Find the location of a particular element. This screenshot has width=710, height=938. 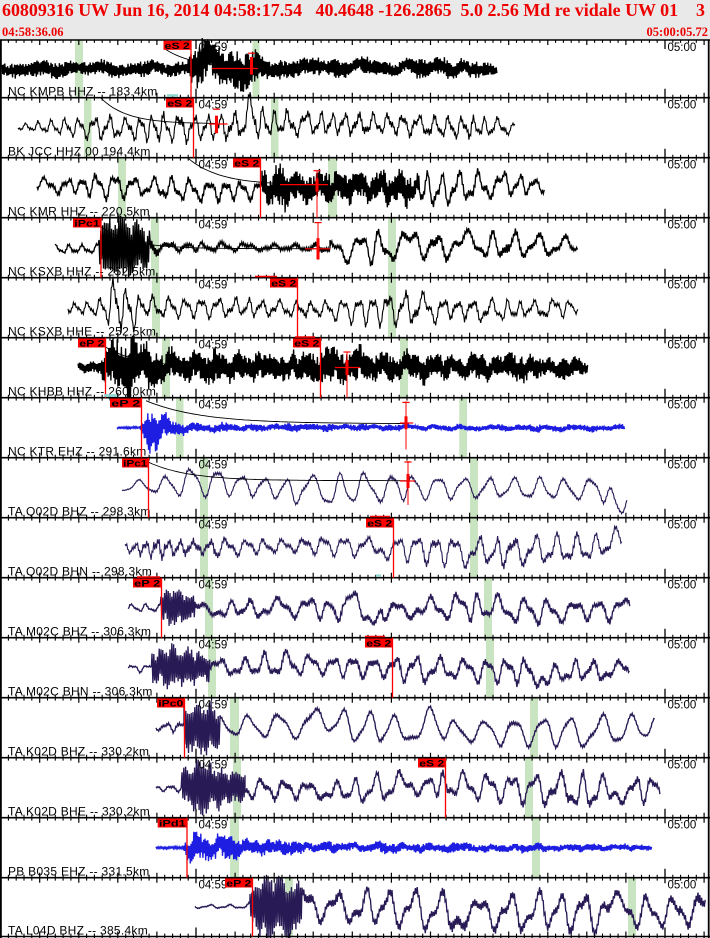

svg-text: NC KHBB HHZ -- 260.0km is located at coordinates (82, 392).